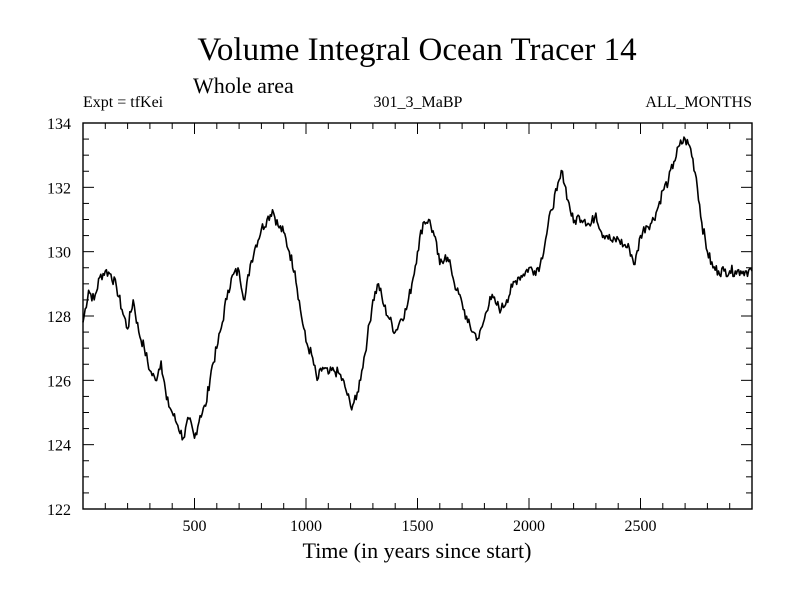 The width and height of the screenshot is (800, 600). Describe the element at coordinates (59, 188) in the screenshot. I see `y-tick-label: 132` at that location.